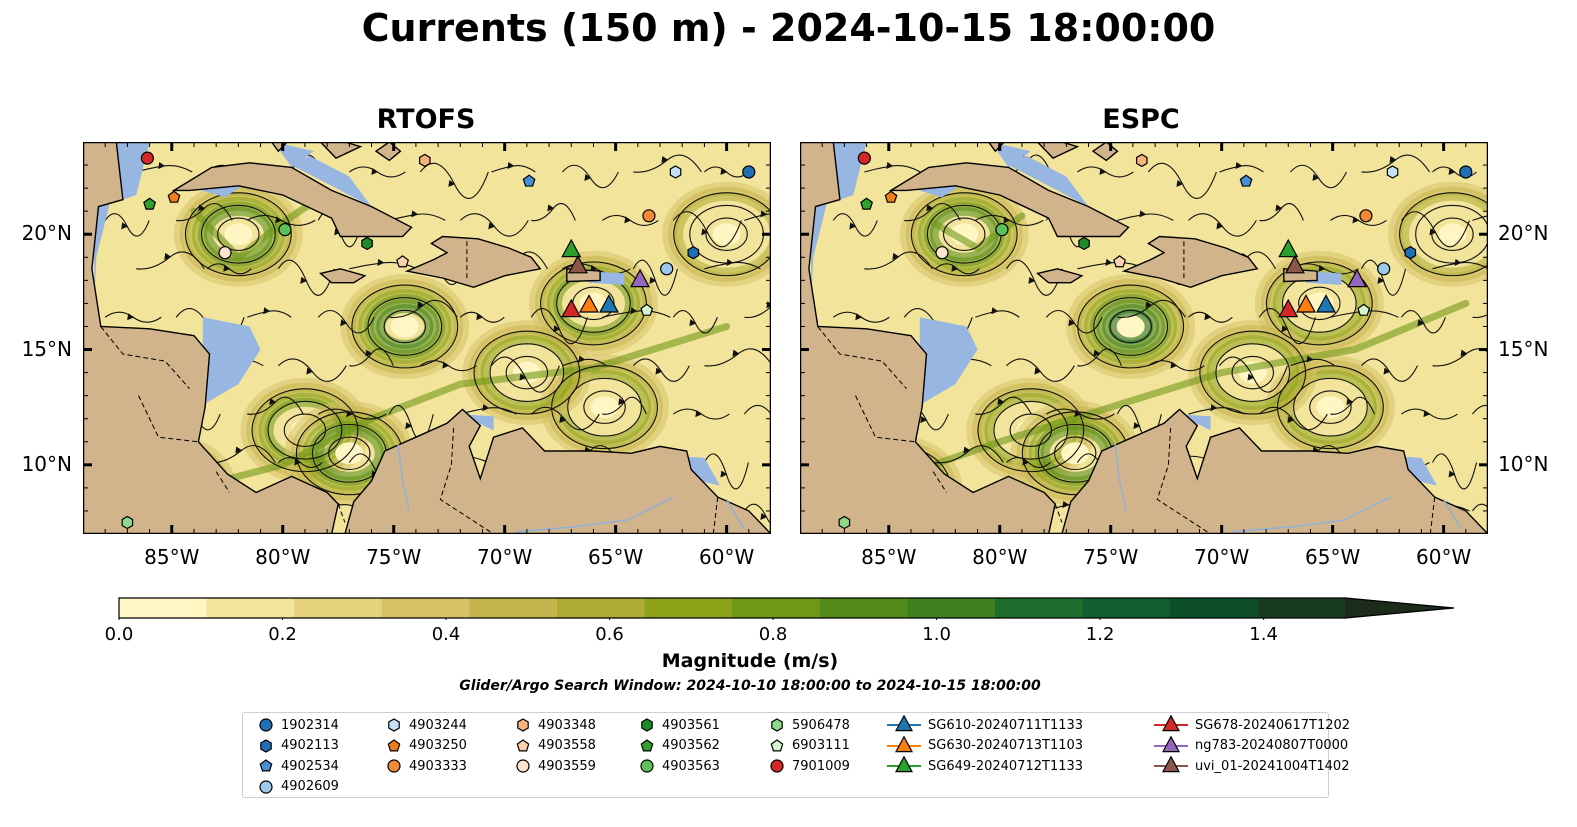 This screenshot has width=1577, height=827. I want to click on colorbar, so click(786, 608).